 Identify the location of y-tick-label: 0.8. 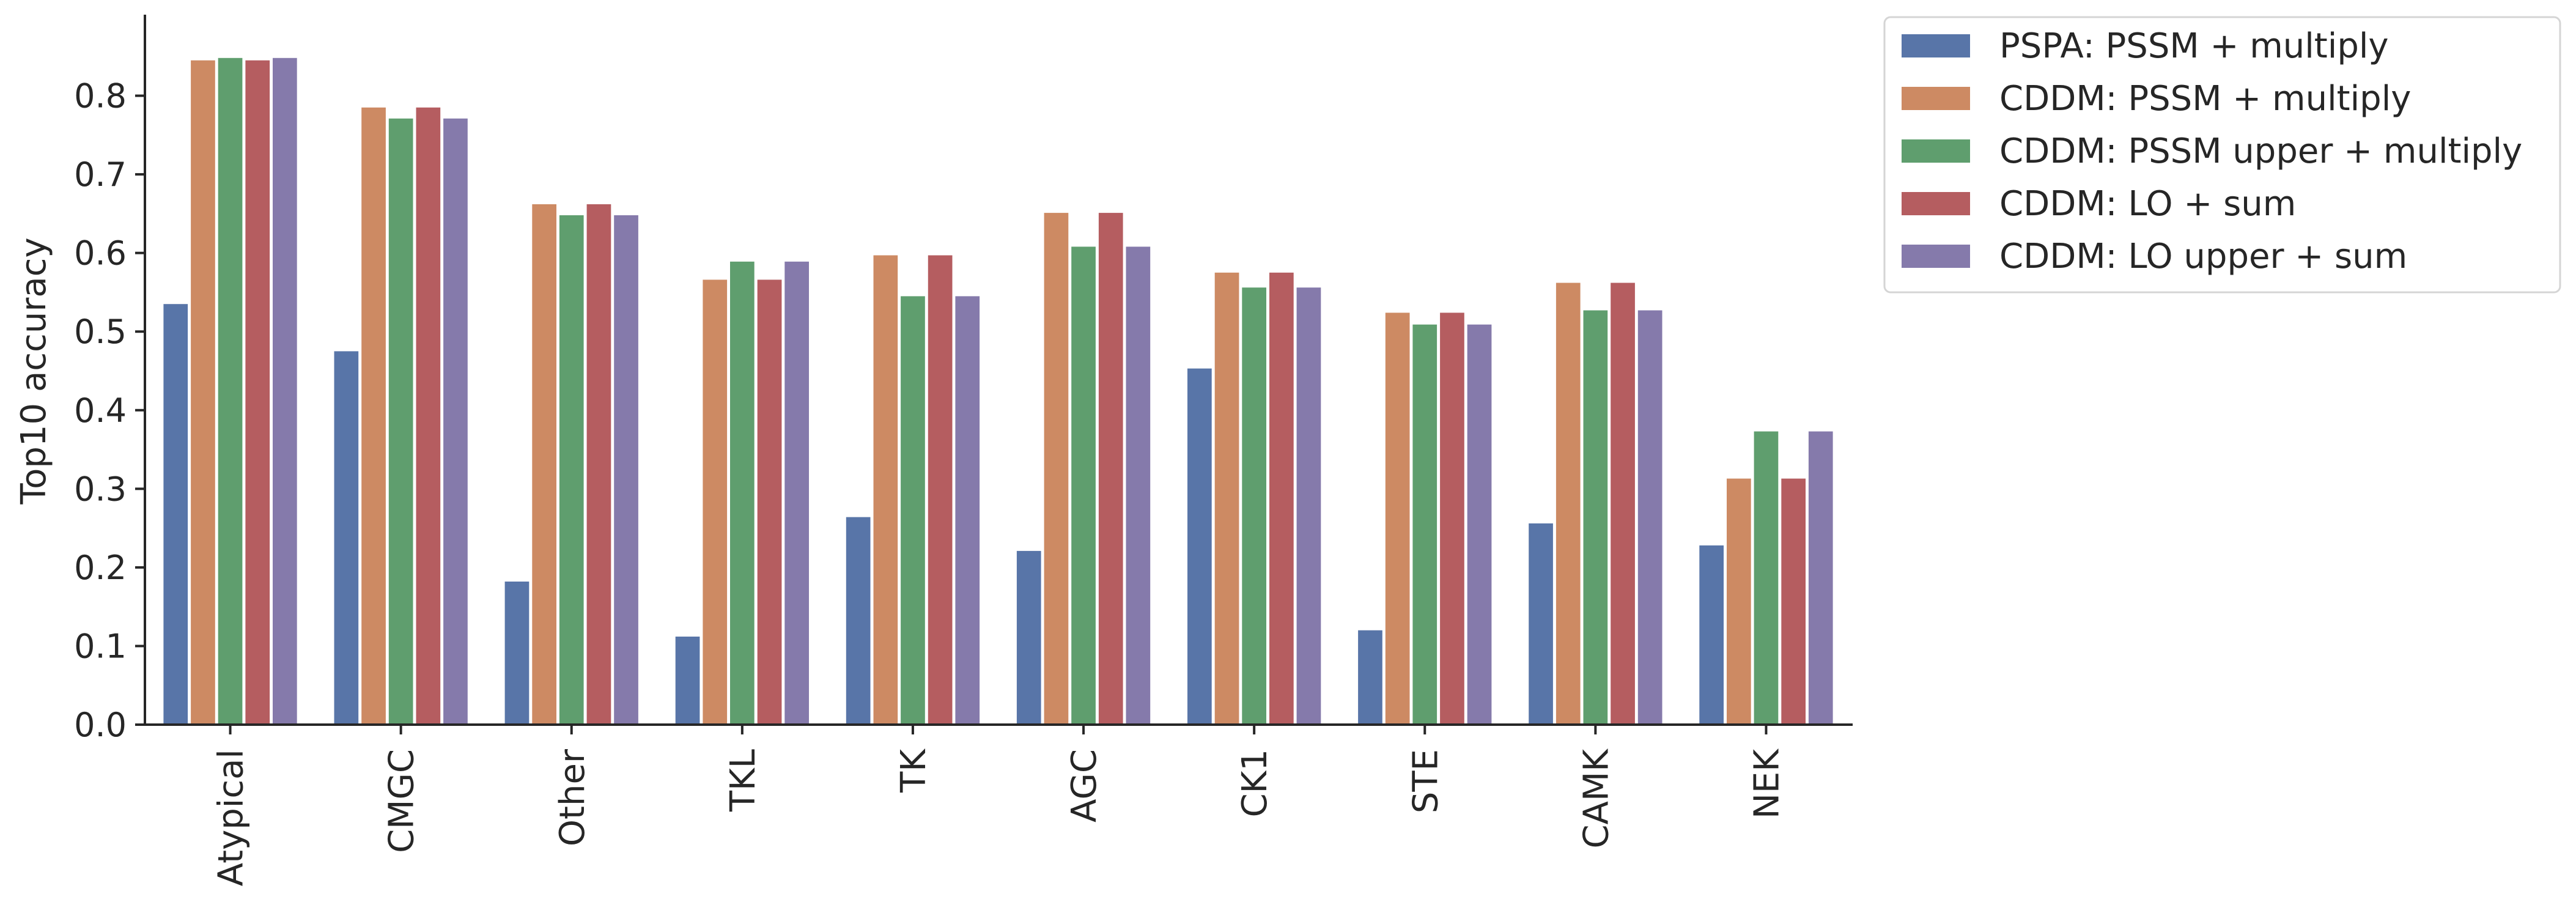
(100, 97).